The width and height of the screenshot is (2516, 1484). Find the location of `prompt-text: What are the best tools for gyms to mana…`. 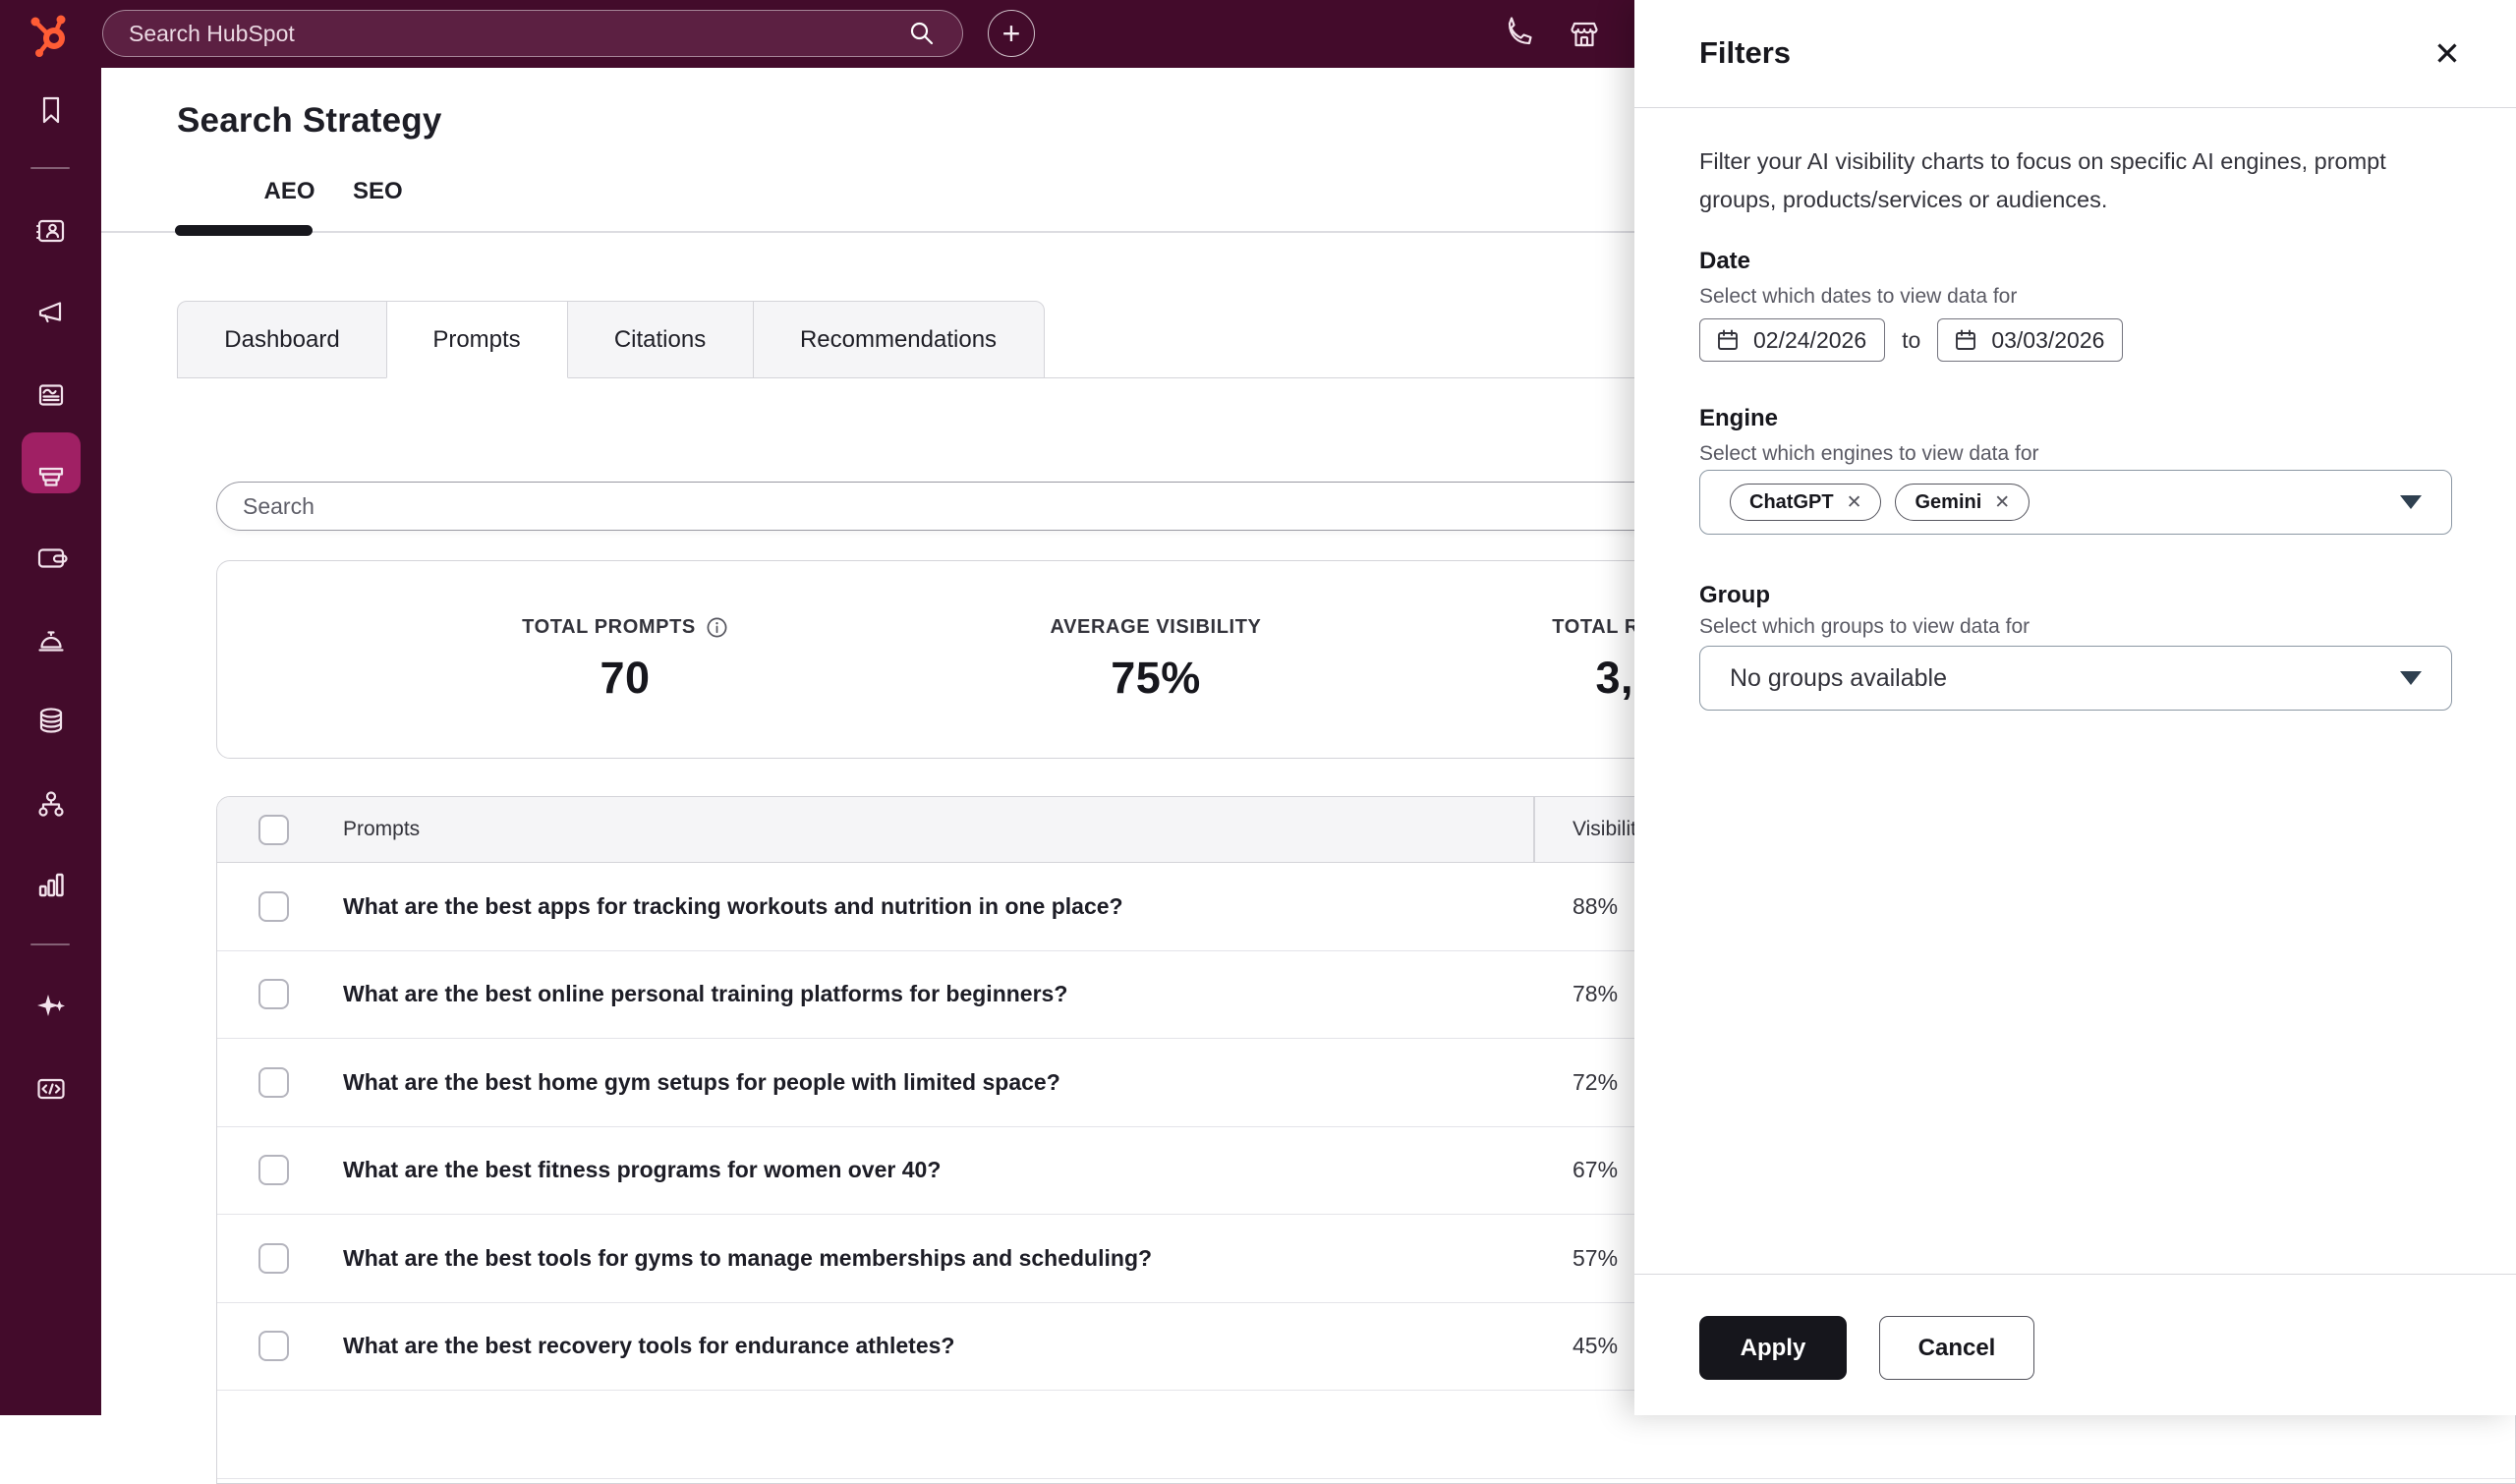

prompt-text: What are the best tools for gyms to mana… is located at coordinates (748, 1257).